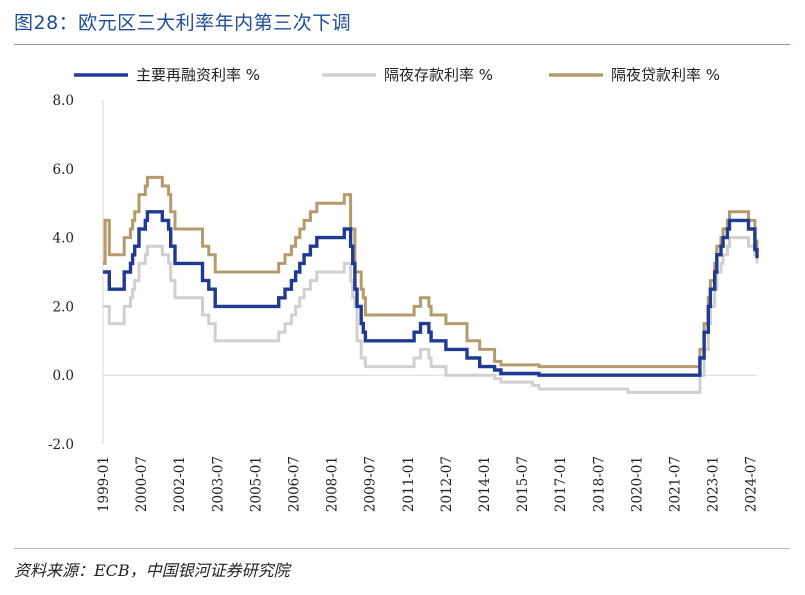  What do you see at coordinates (180, 484) in the screenshot?
I see `x-tick-label: 2002-01` at bounding box center [180, 484].